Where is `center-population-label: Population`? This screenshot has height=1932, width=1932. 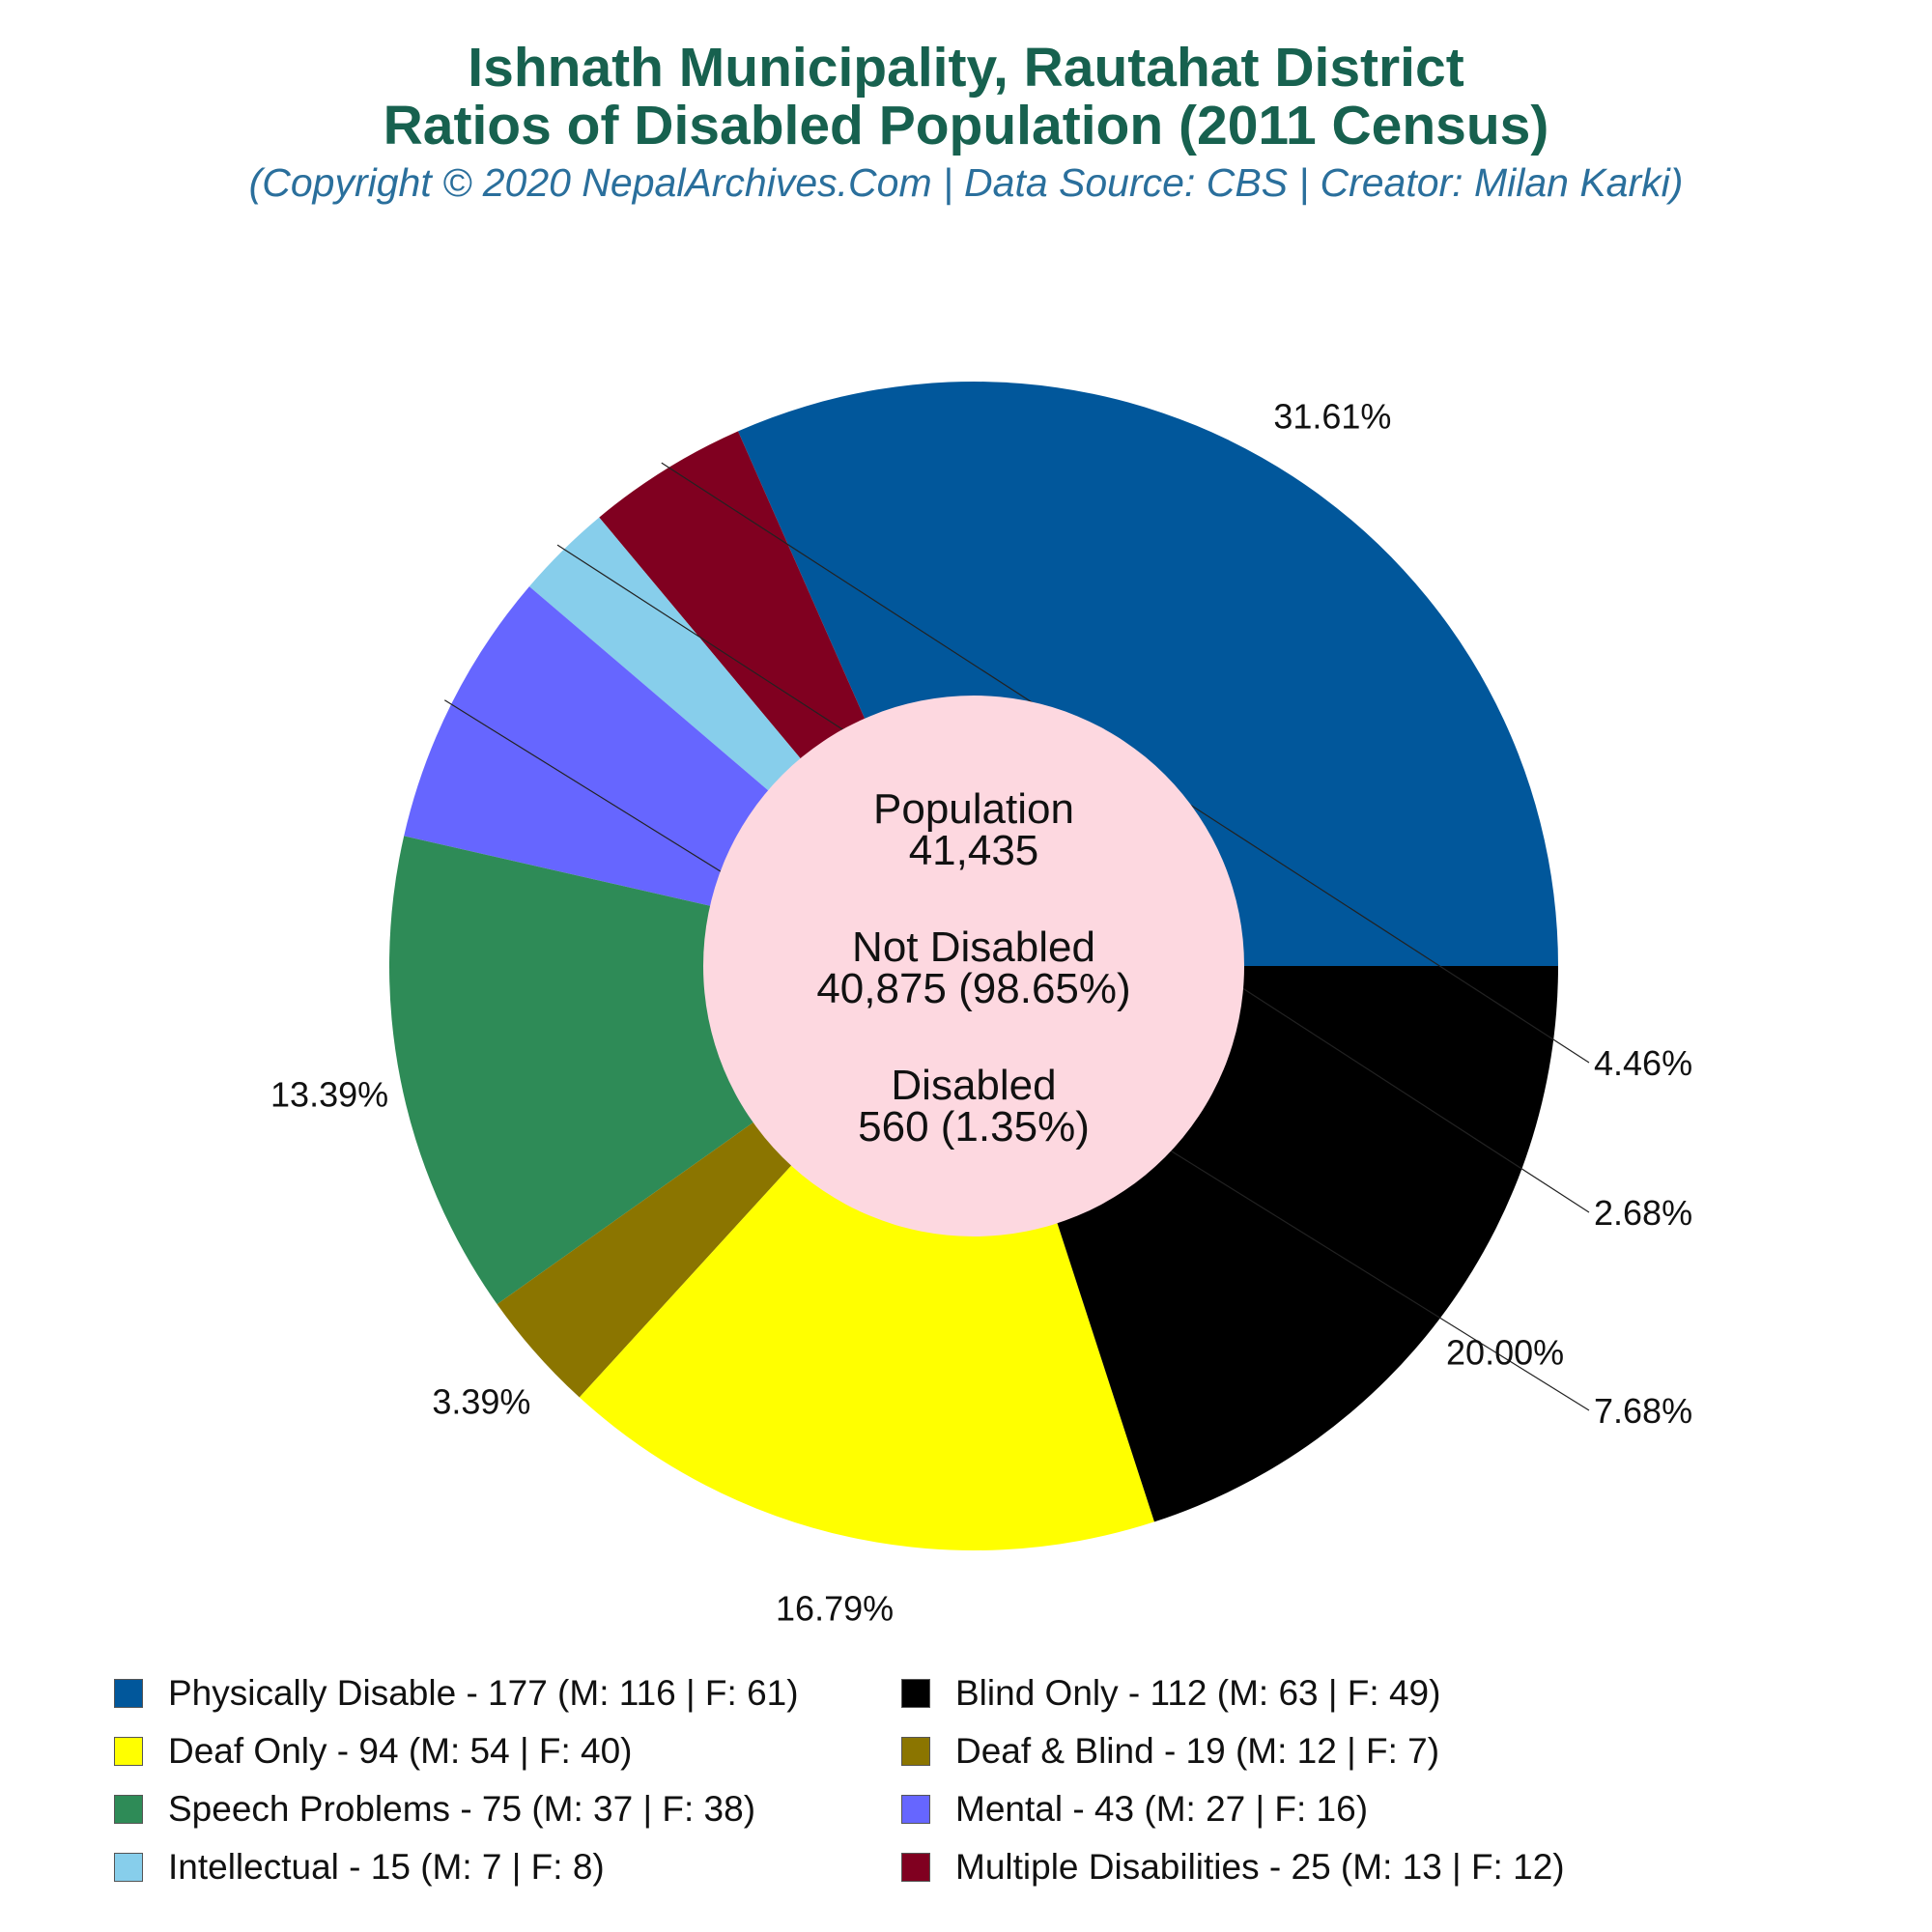 center-population-label: Population is located at coordinates (973, 809).